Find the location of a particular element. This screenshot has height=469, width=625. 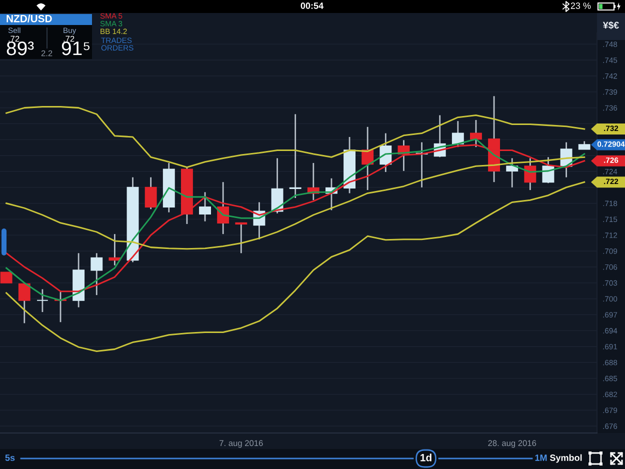

chart-title: NZD/USD is located at coordinates (29, 18).